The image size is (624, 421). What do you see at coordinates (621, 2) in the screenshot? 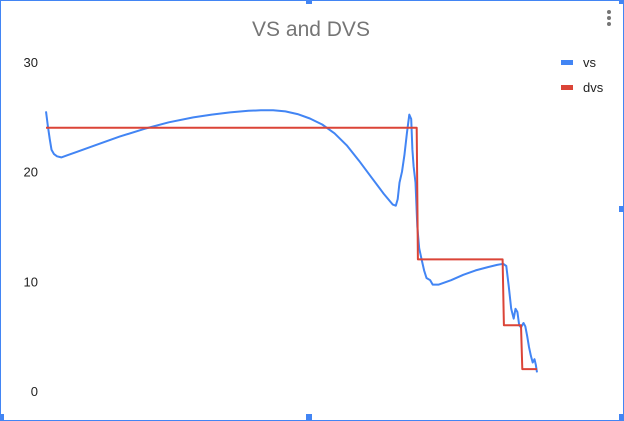
I see `resize-handle-top-right` at bounding box center [621, 2].